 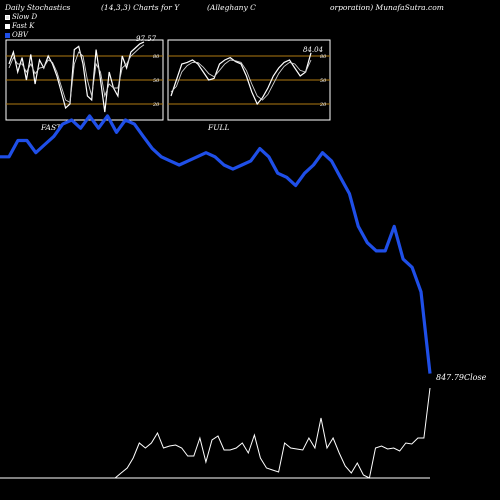 I want to click on chart-title-params: (14,3,3) Charts for Y, so click(x=140, y=7).